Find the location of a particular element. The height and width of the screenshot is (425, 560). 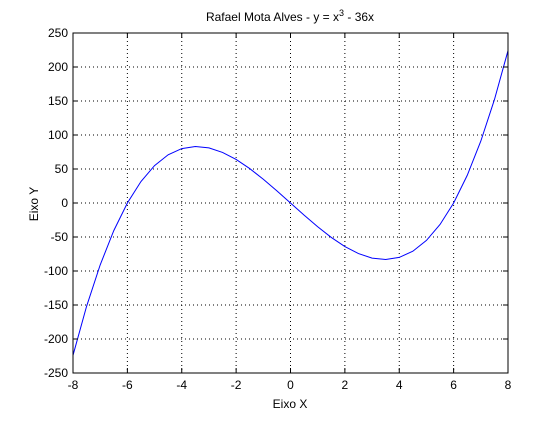

x-tick-label: -8 is located at coordinates (73, 385).